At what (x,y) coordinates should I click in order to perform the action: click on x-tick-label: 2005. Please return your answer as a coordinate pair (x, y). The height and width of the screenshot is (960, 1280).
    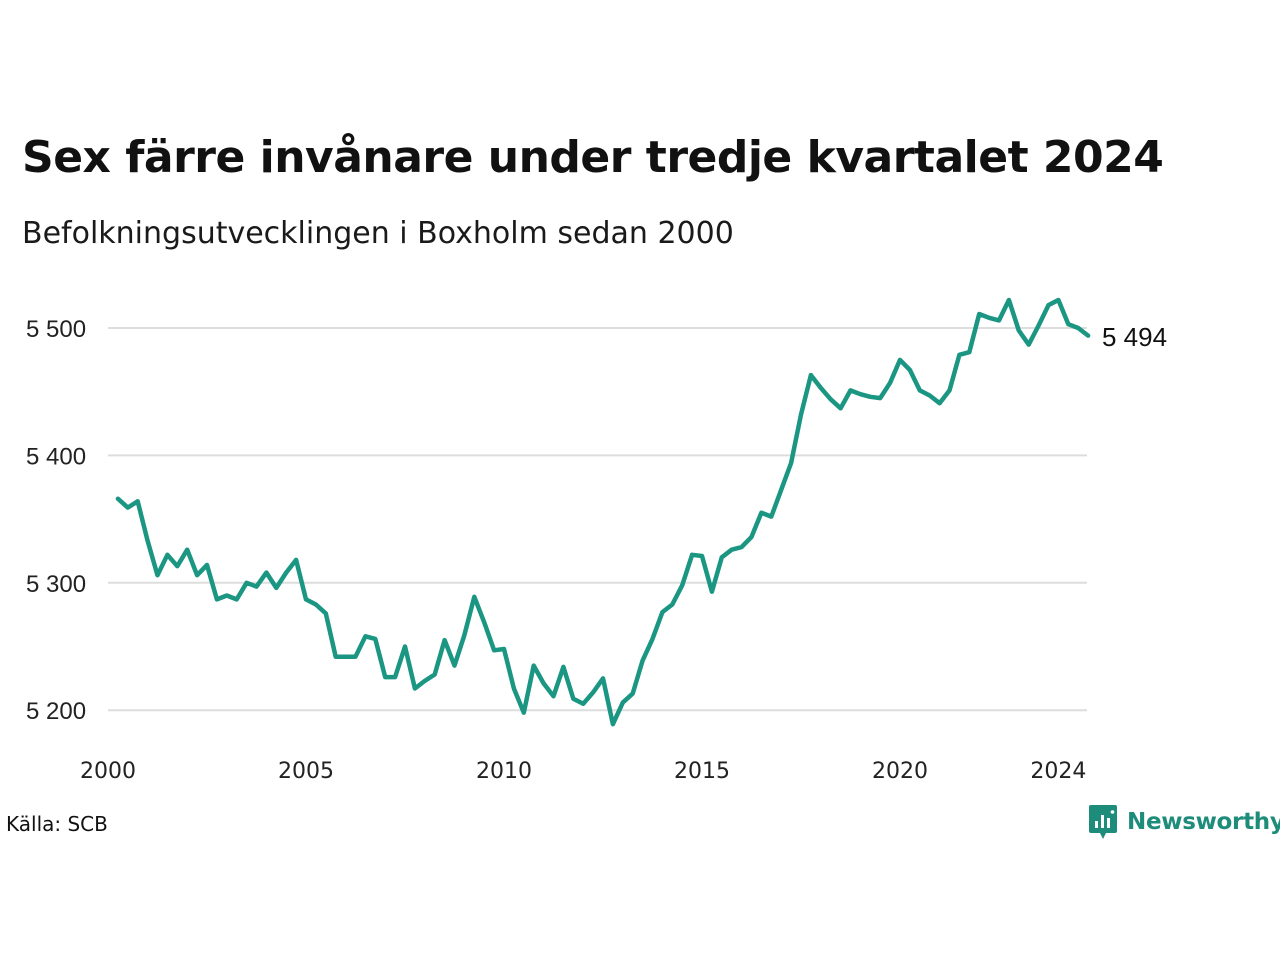
    Looking at the image, I should click on (306, 771).